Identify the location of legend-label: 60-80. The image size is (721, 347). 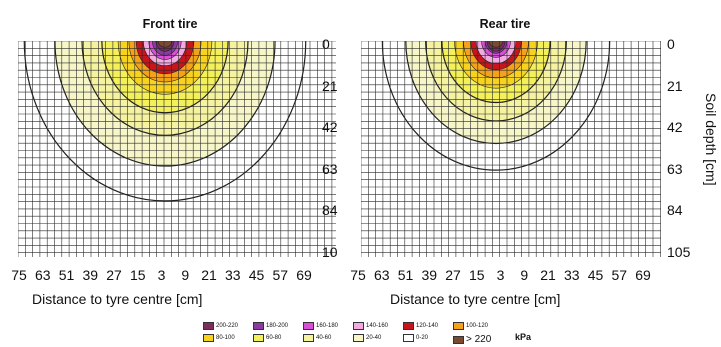
(274, 338).